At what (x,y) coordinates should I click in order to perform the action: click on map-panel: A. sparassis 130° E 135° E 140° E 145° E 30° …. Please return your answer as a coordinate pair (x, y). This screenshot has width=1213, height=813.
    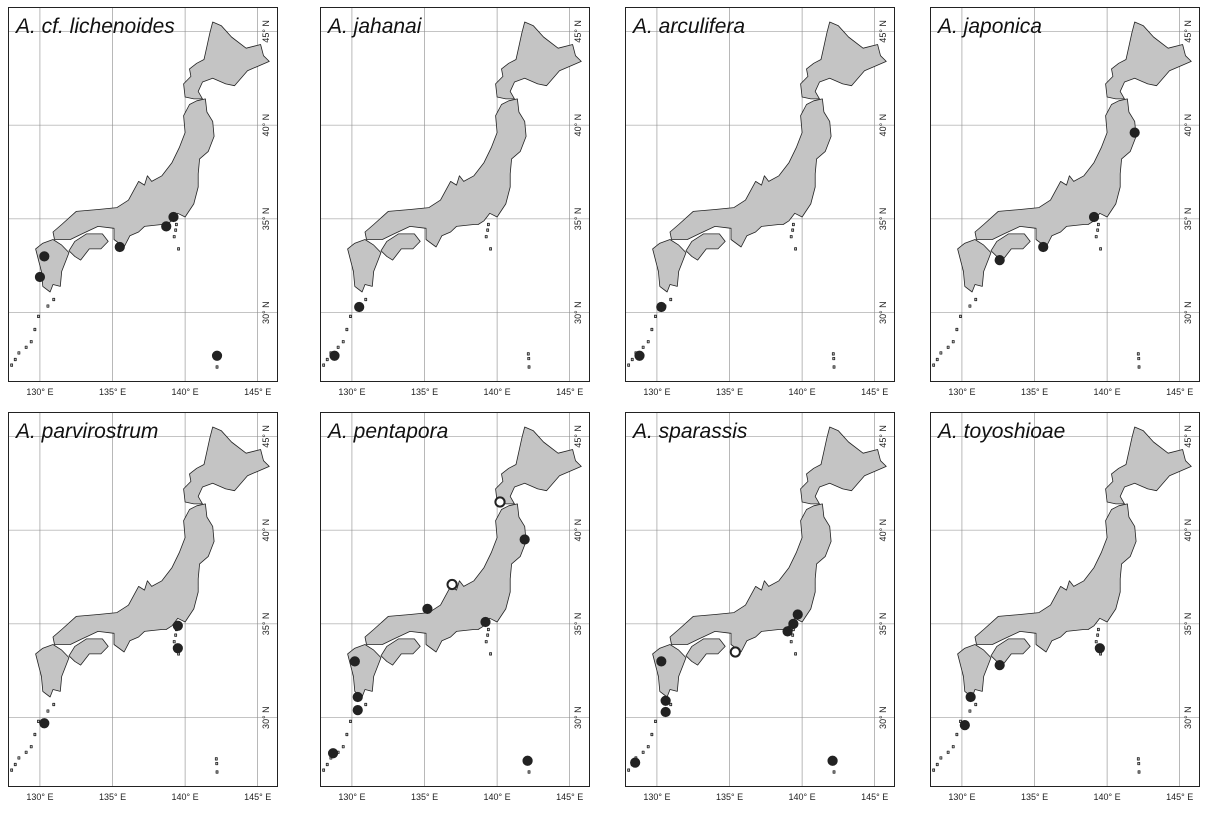
    Looking at the image, I should click on (760, 607).